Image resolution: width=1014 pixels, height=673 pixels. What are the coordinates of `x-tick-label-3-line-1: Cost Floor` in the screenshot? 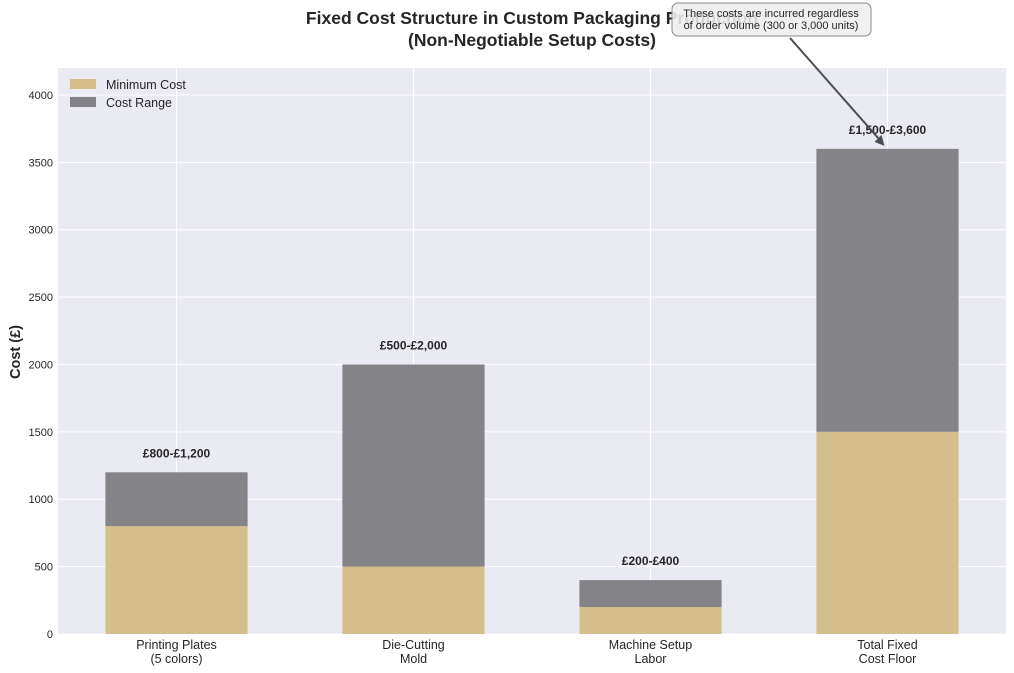 It's located at (888, 659).